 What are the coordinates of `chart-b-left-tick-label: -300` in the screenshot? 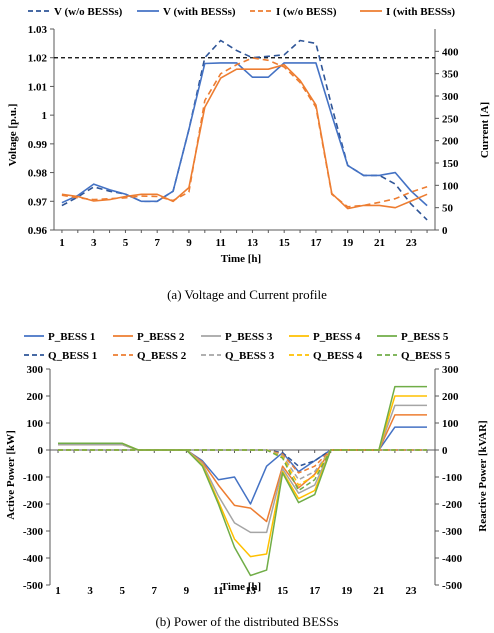 It's located at (33, 532).